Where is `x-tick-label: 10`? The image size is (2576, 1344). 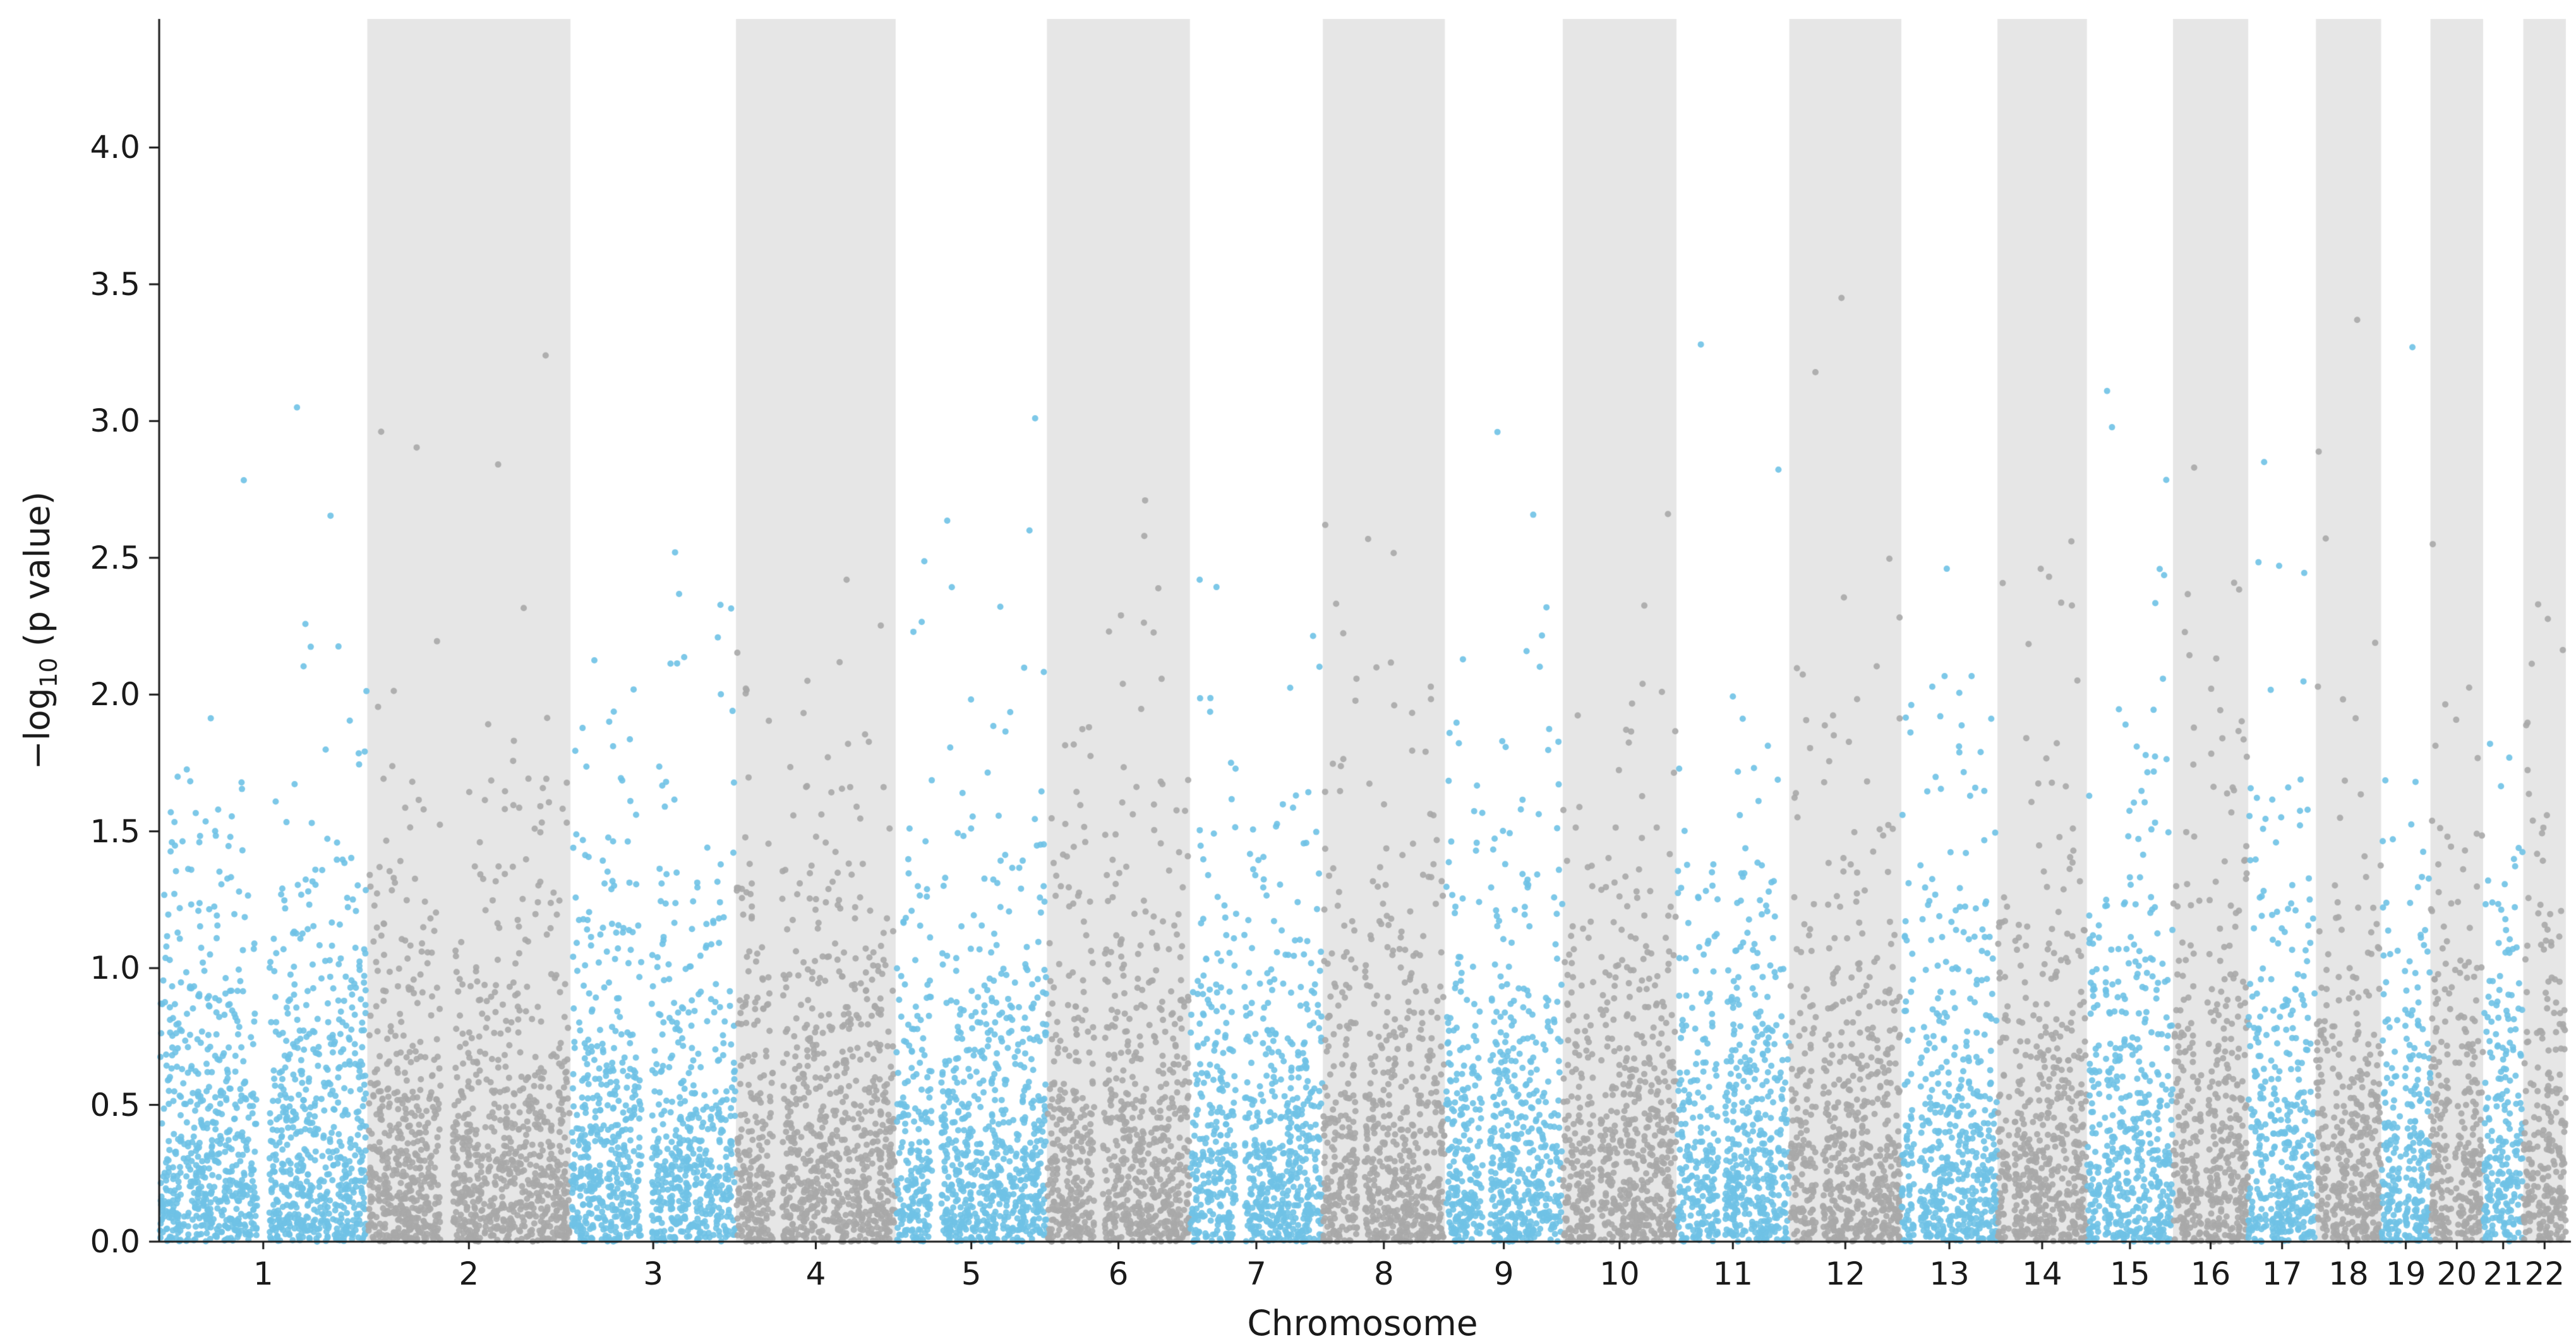
x-tick-label: 10 is located at coordinates (1619, 1274).